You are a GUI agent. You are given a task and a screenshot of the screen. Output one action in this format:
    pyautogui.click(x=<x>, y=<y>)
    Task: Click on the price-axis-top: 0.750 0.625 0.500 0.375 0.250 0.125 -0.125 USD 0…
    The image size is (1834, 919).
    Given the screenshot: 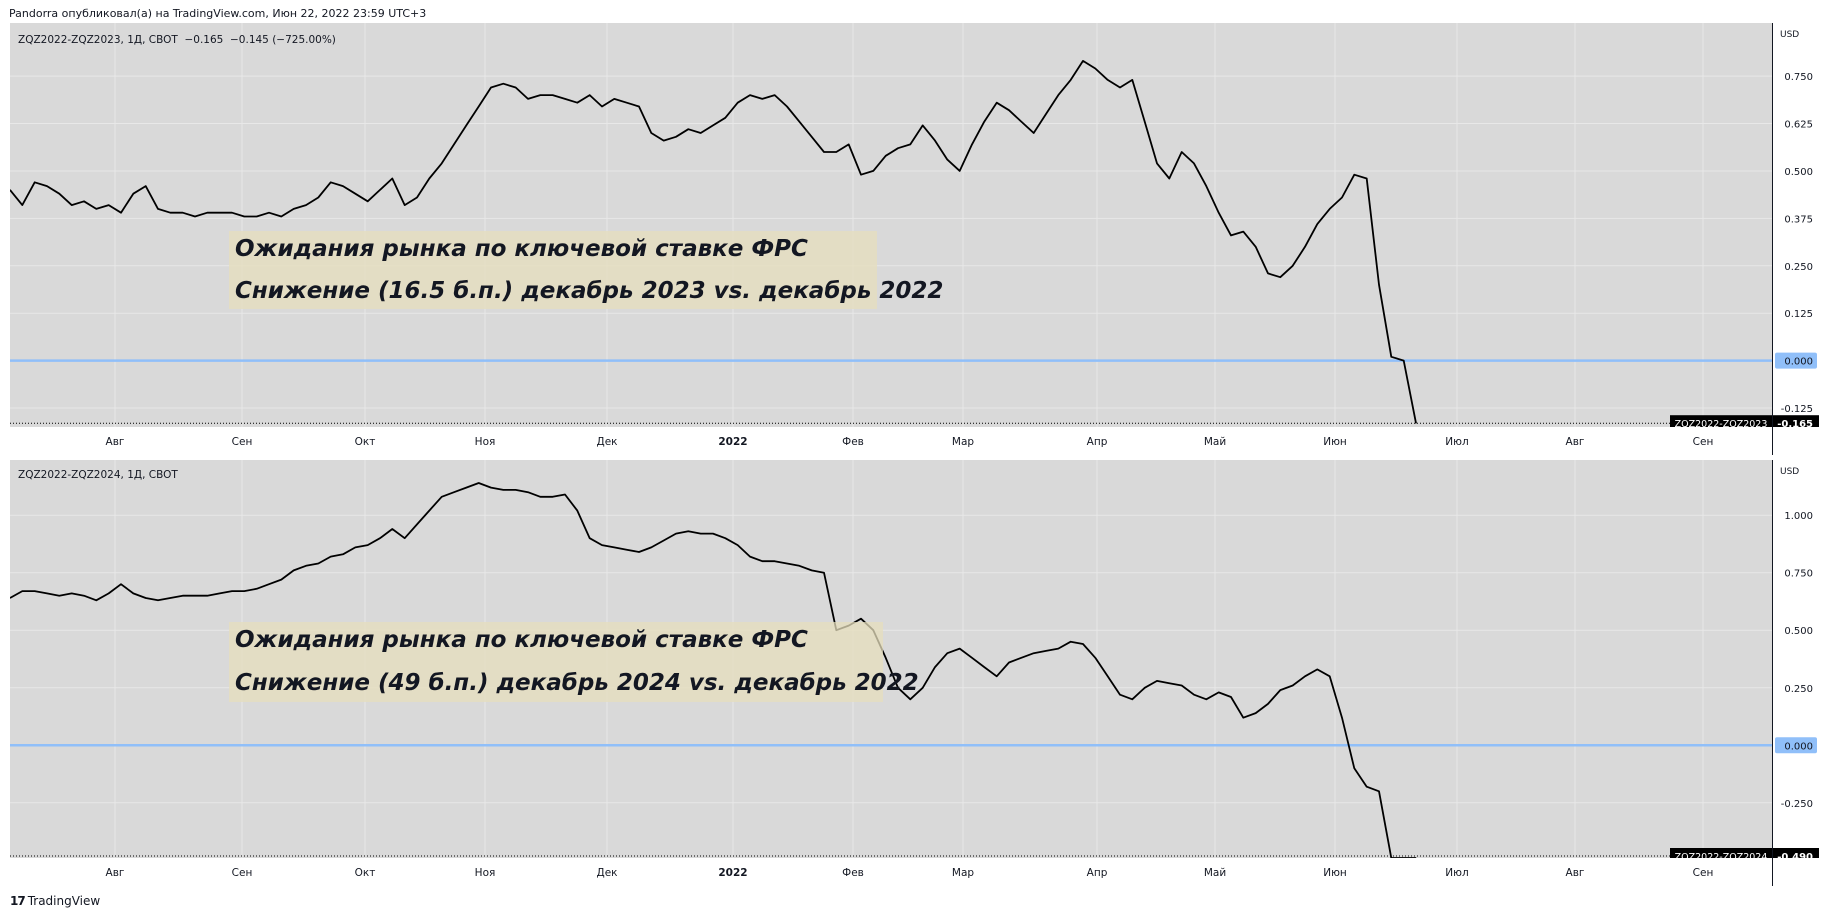 What is the action you would take?
    pyautogui.click(x=1795, y=232)
    